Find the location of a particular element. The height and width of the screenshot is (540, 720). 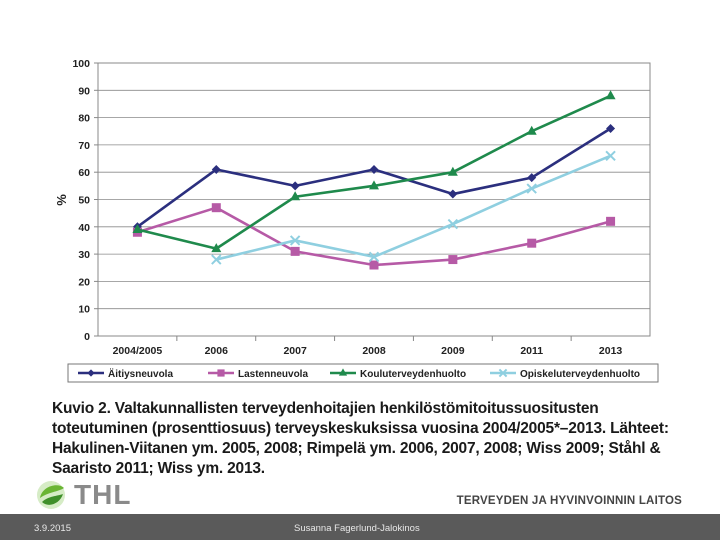

footer-author: Susanna Fagerlund-Jalokinos is located at coordinates (357, 528).